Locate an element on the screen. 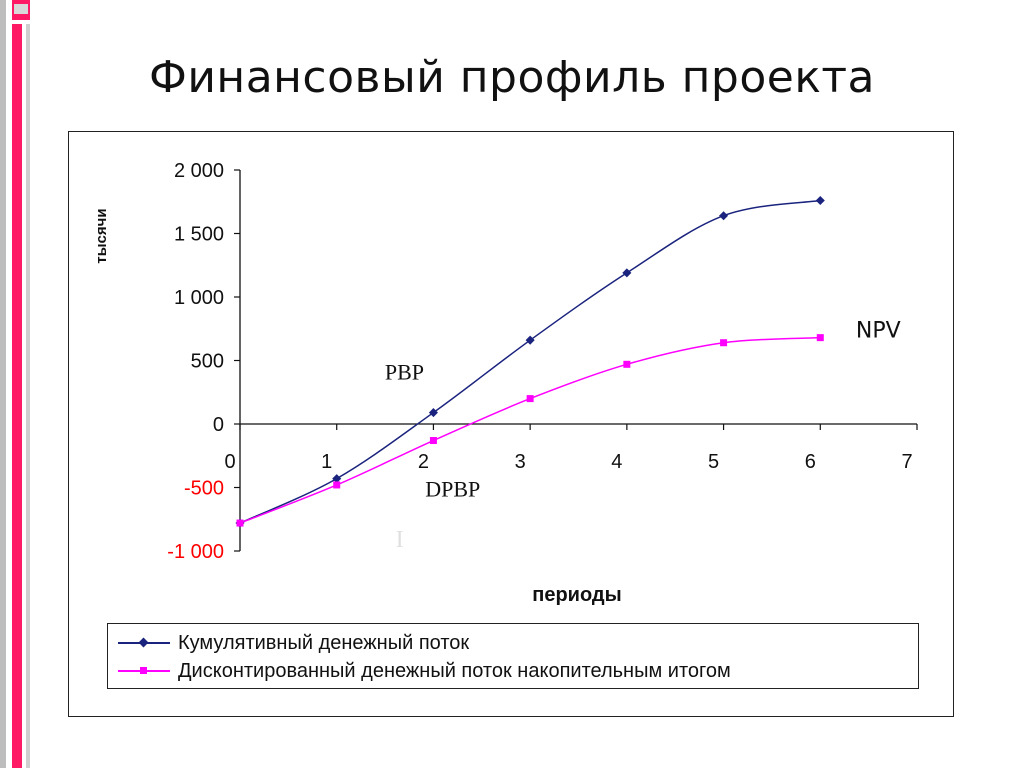 This screenshot has width=1024, height=768. slide-title: Финансовый профиль проекта is located at coordinates (512, 77).